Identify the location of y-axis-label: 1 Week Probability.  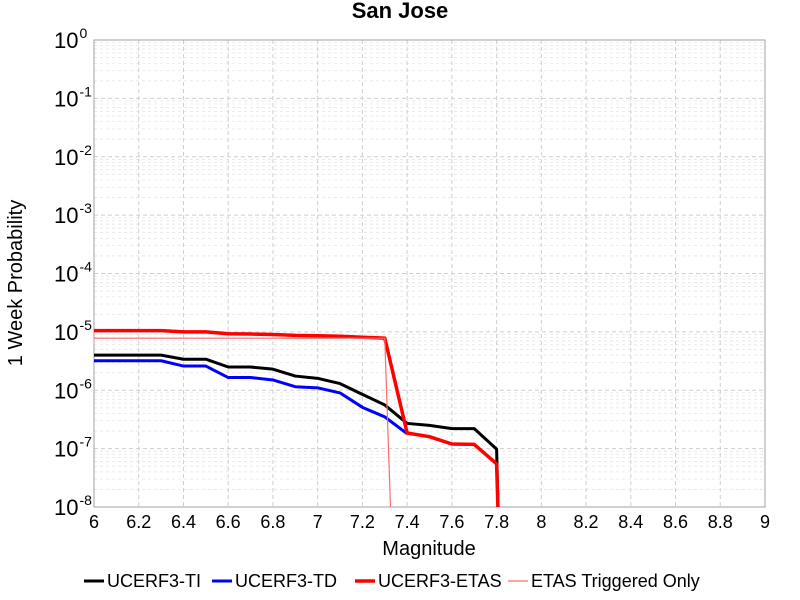
(16, 283).